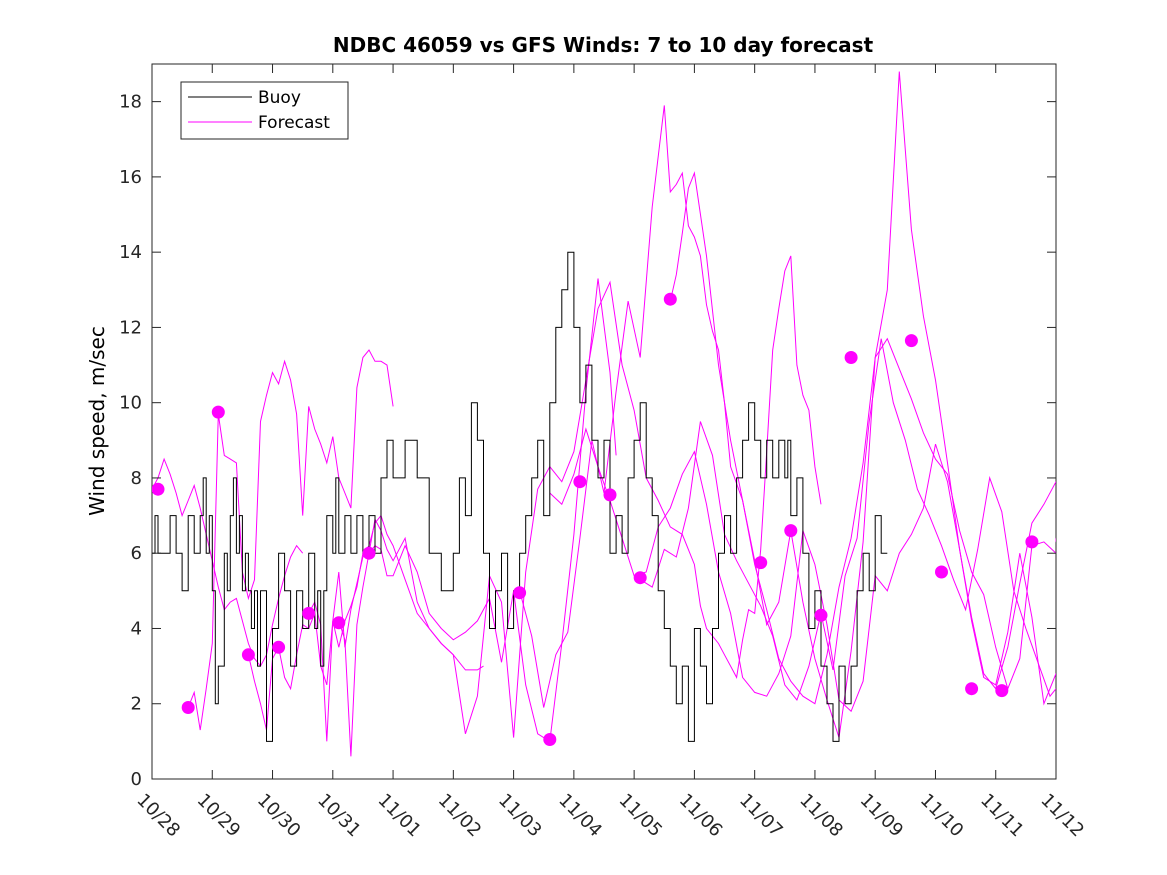 Image resolution: width=1167 pixels, height=875 pixels. I want to click on legend: Buoy Forecast, so click(264, 110).